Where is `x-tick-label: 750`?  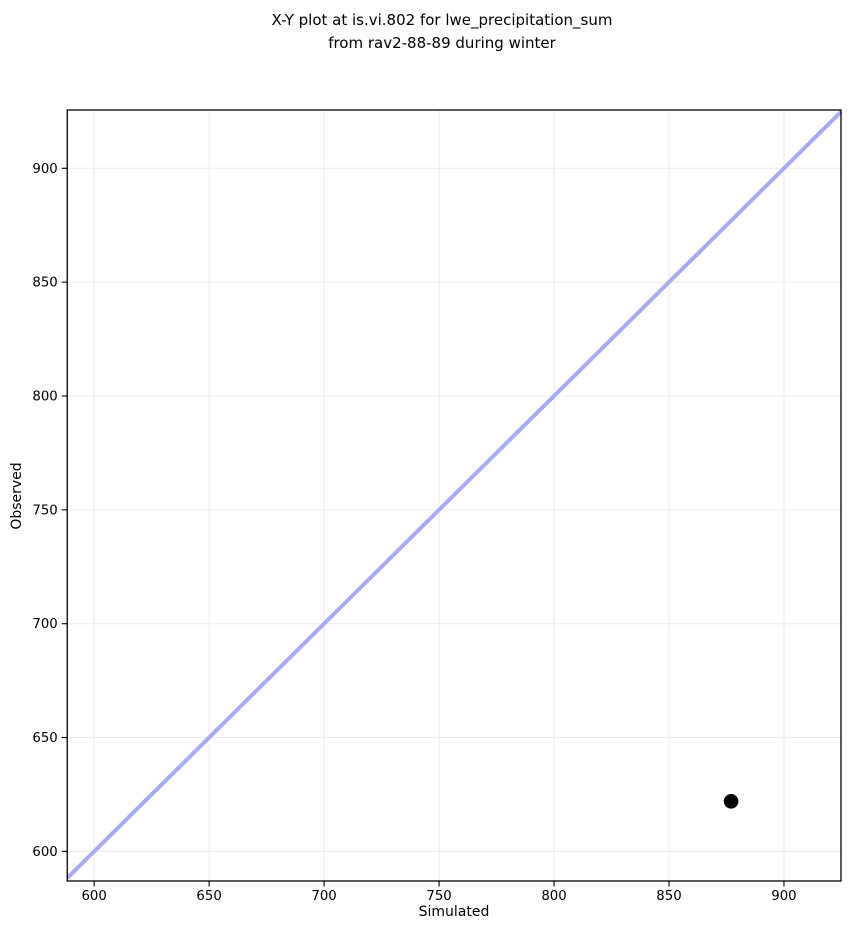
x-tick-label: 750 is located at coordinates (438, 896).